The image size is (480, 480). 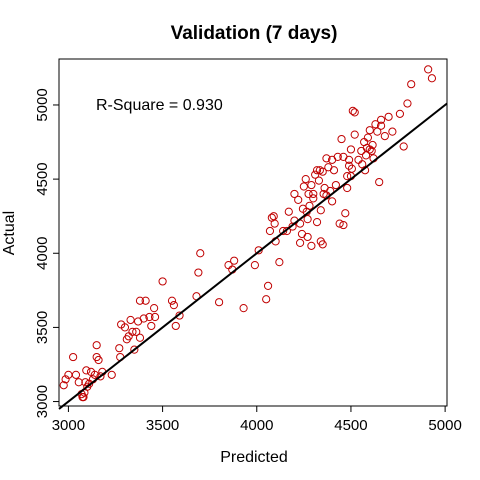 I want to click on x-axis: 3000 3500 4000 4500 5000, so click(x=257, y=419).